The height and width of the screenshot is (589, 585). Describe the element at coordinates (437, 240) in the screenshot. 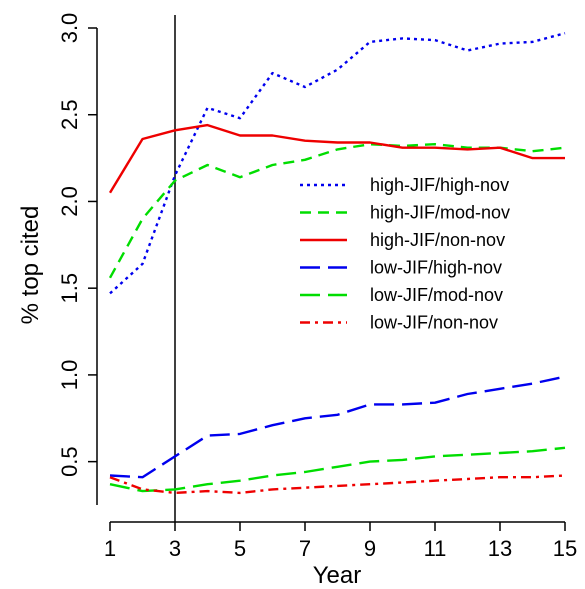

I see `legend-label: high-JIF/non-nov` at that location.